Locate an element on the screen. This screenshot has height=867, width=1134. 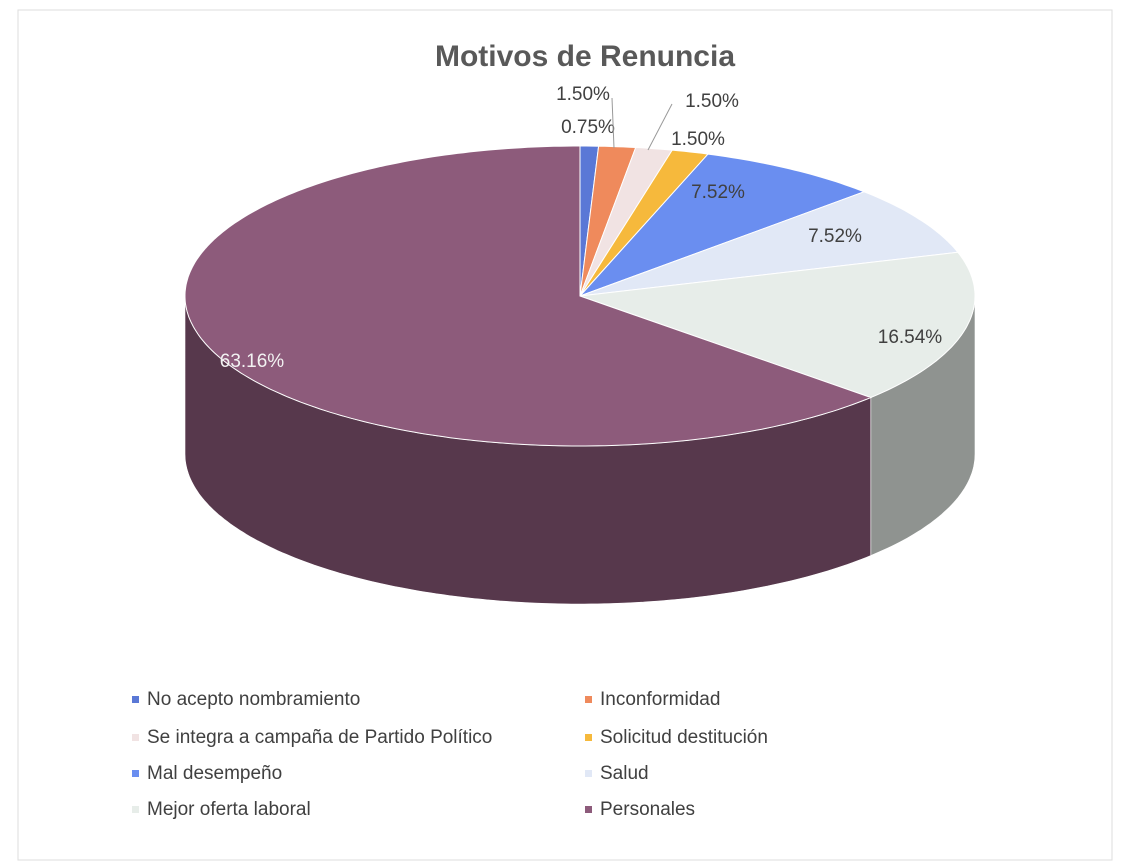
legend-label: Inconformidad is located at coordinates (660, 699).